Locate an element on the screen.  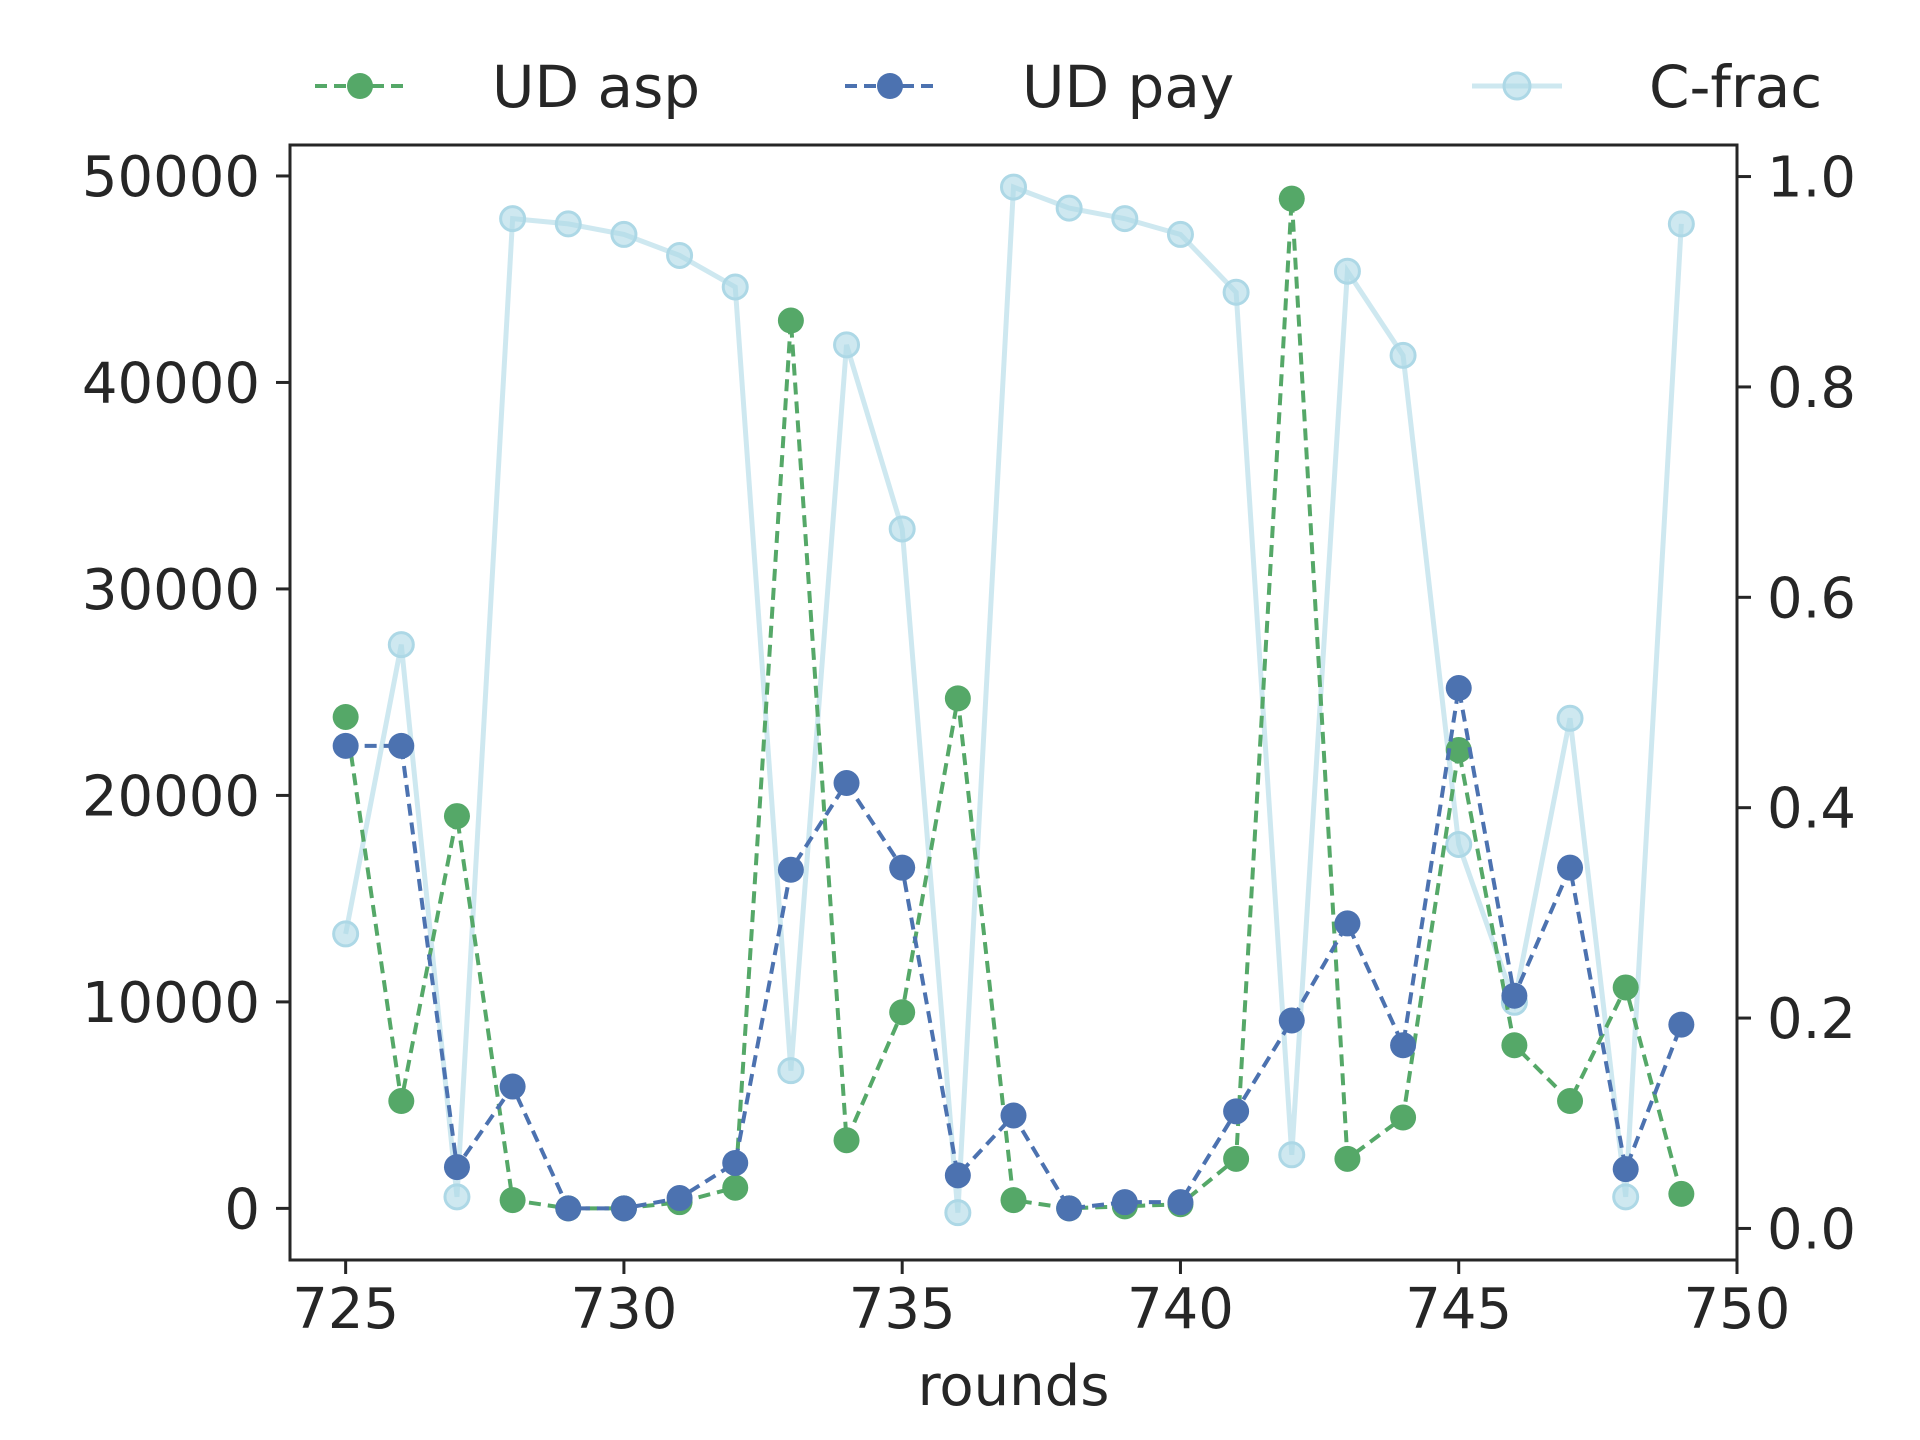
x-tick-label: 725 is located at coordinates (345, 1309).